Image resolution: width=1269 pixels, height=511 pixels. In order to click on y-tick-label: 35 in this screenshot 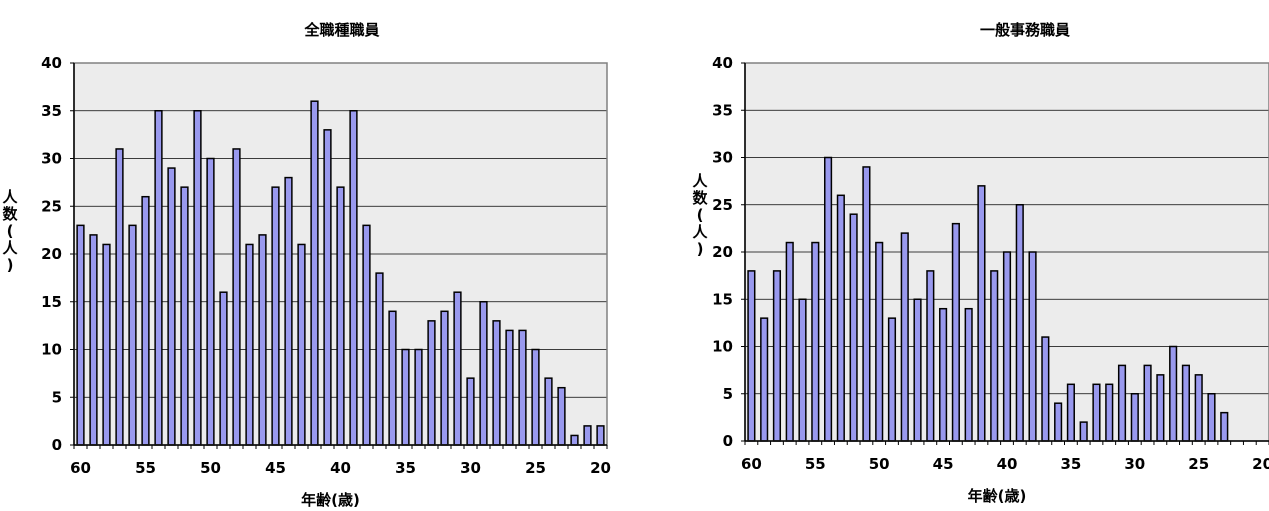, I will do `click(51, 111)`.